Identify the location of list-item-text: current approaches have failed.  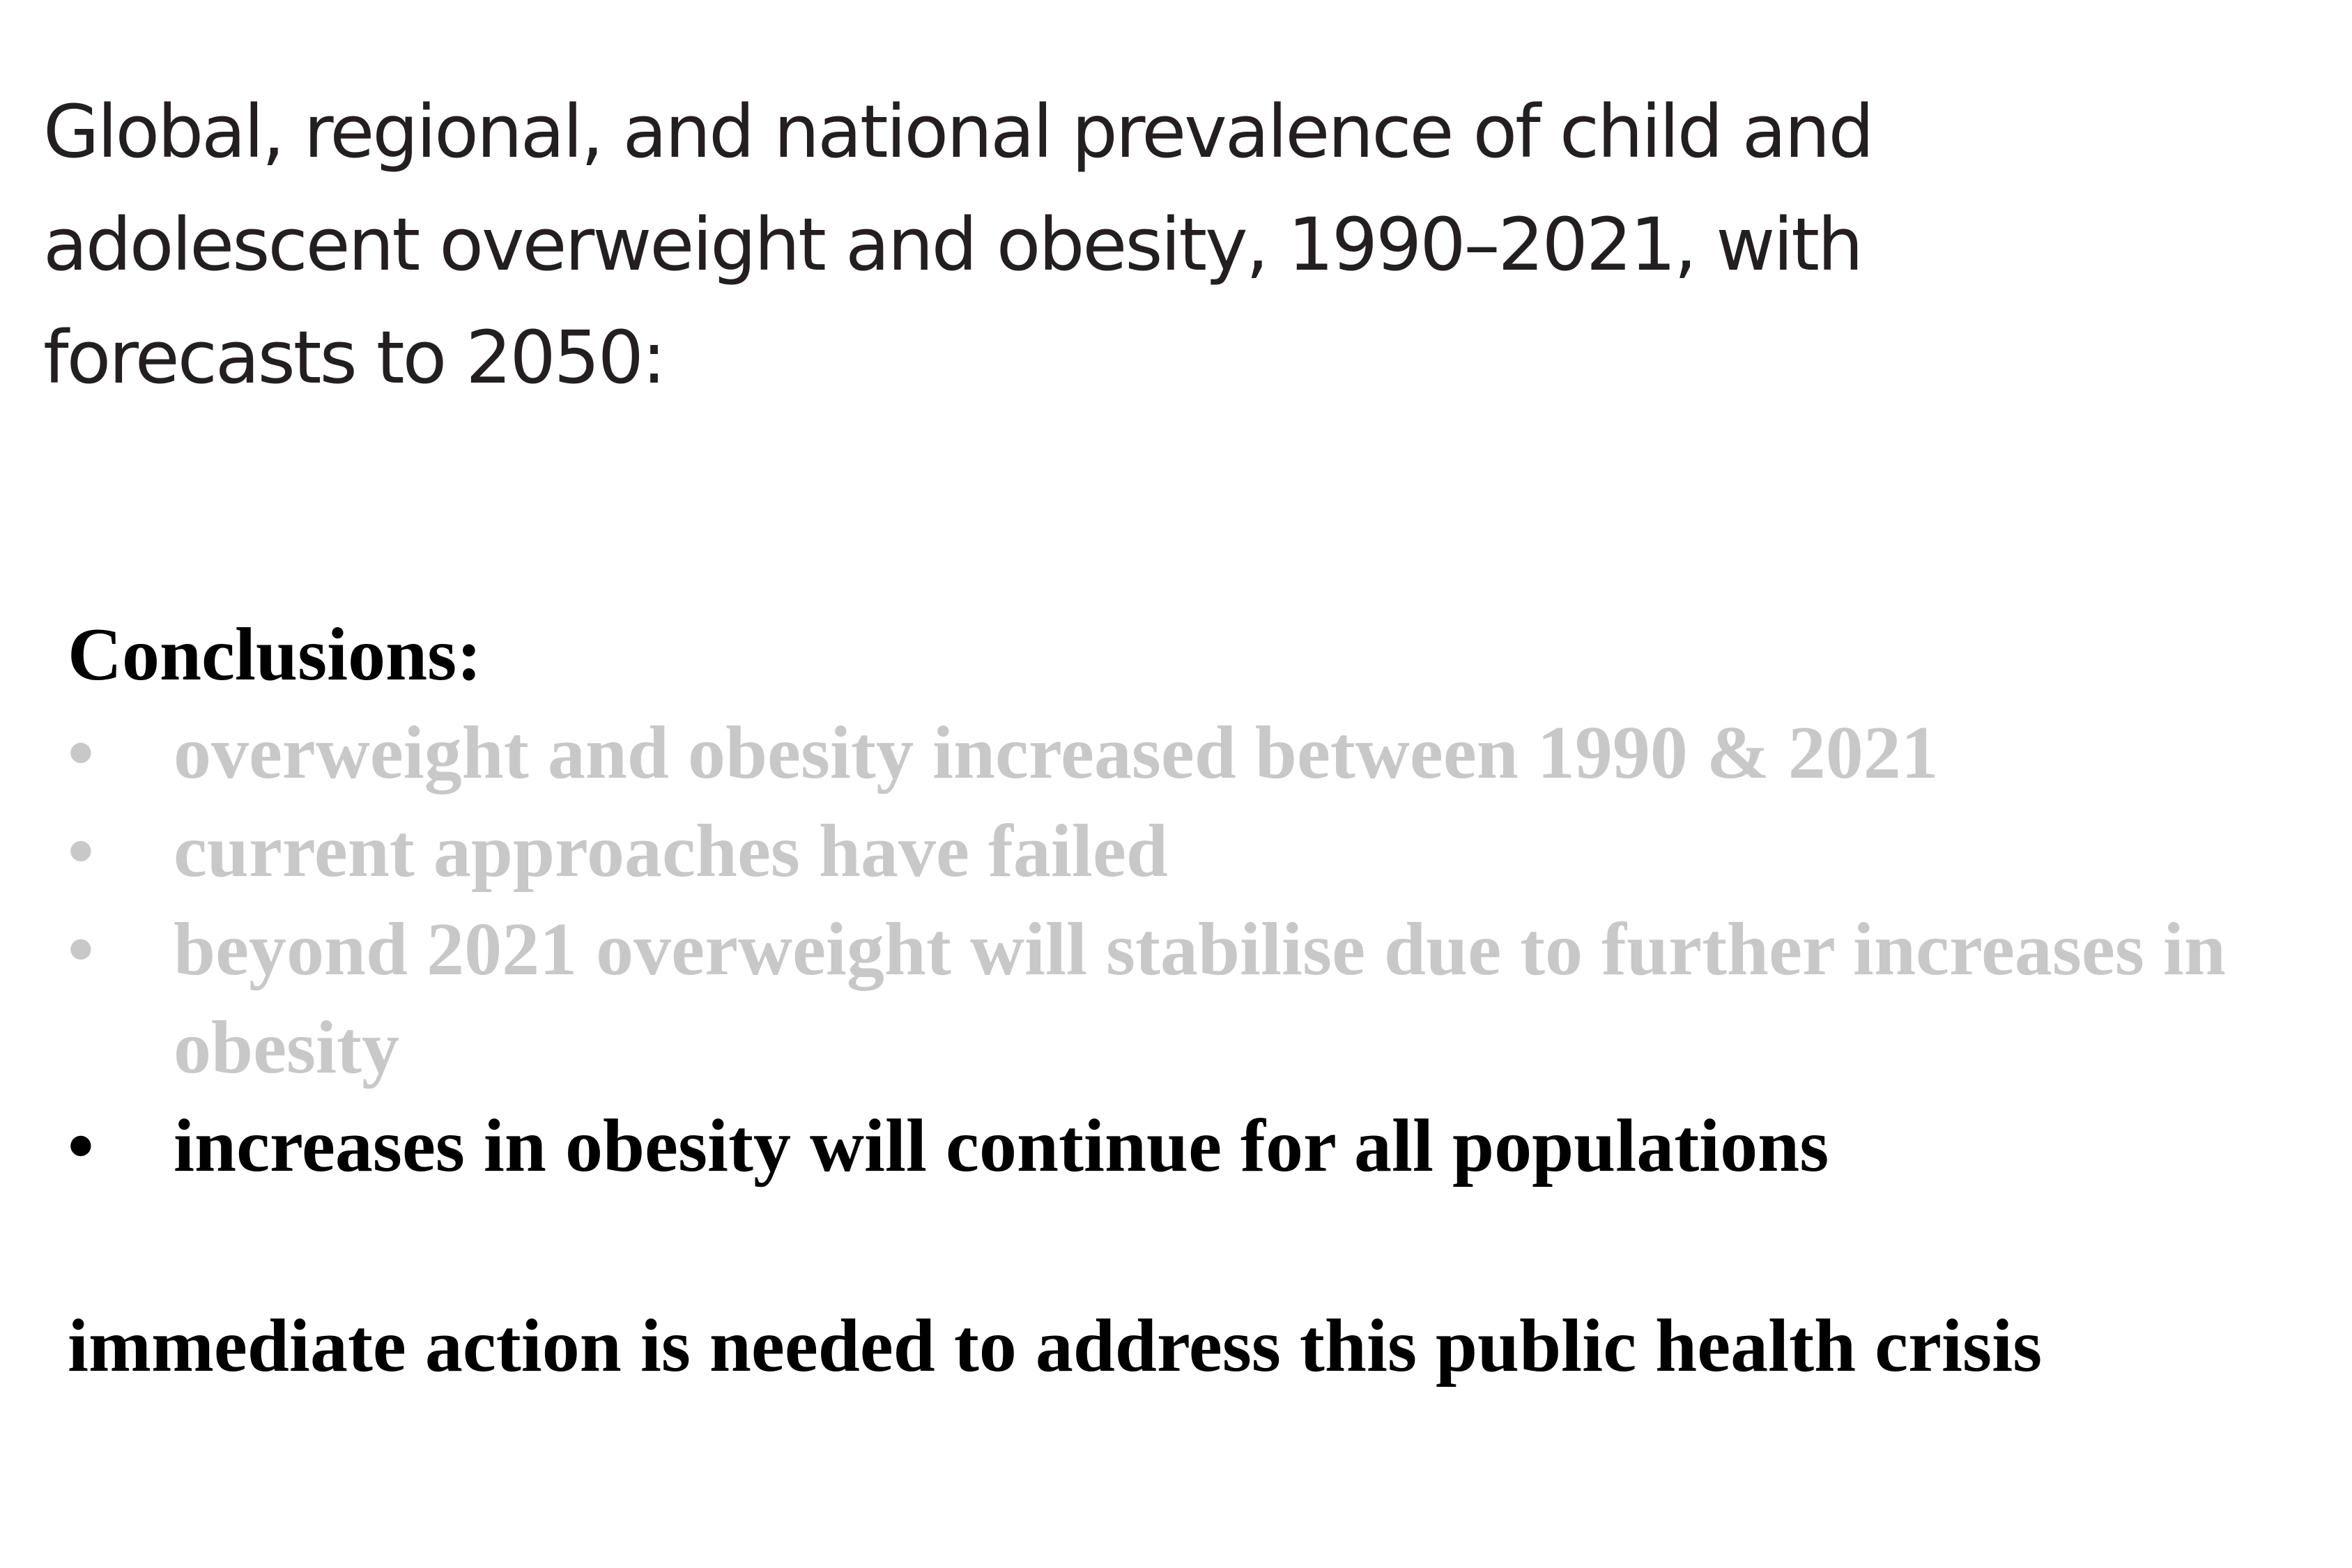
(671, 851).